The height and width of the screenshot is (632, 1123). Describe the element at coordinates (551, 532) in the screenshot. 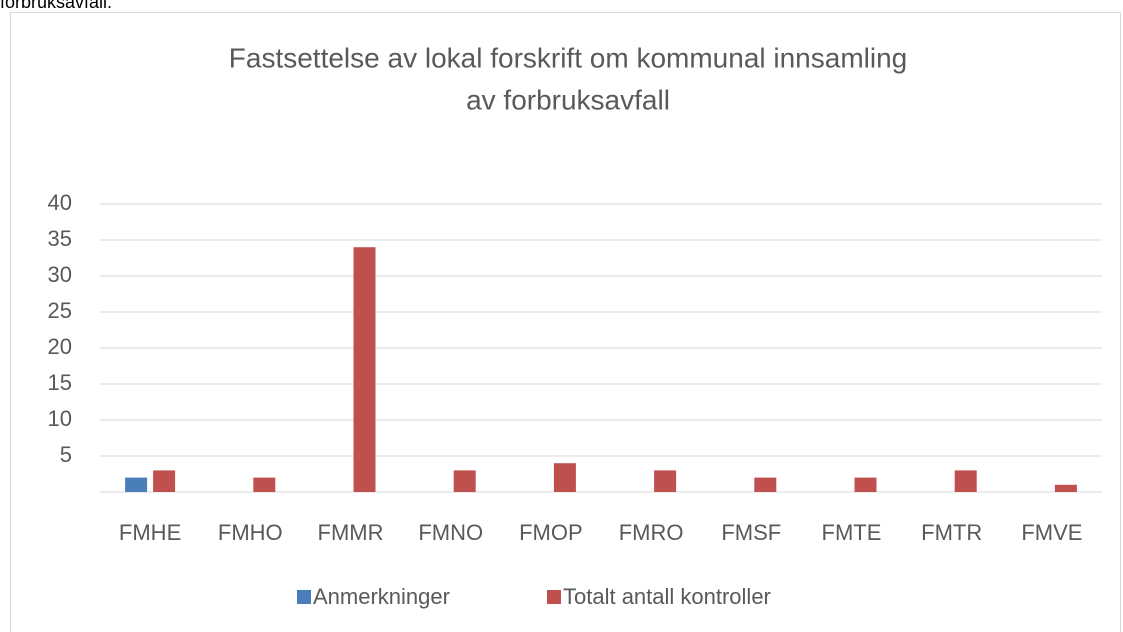

I see `x-tick-label: FMOP` at that location.